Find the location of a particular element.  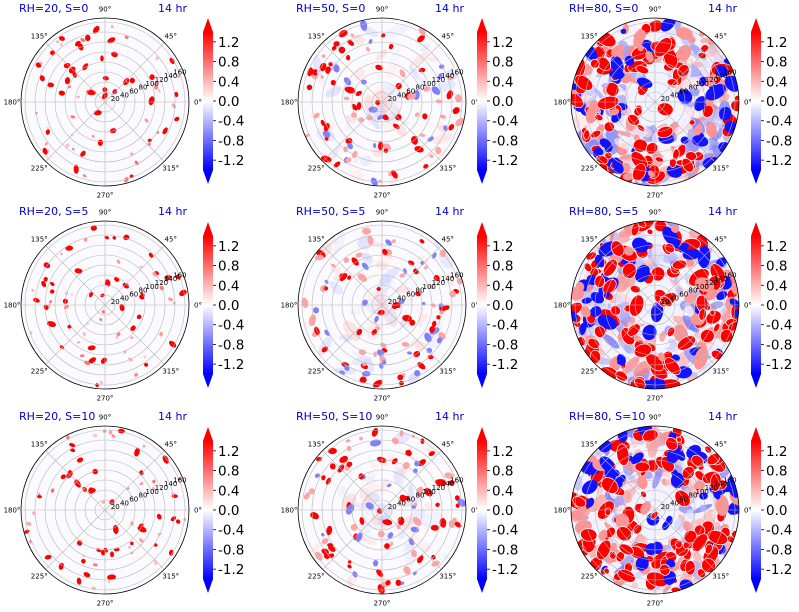

panel-title: RH=50, S=5 is located at coordinates (330, 211).